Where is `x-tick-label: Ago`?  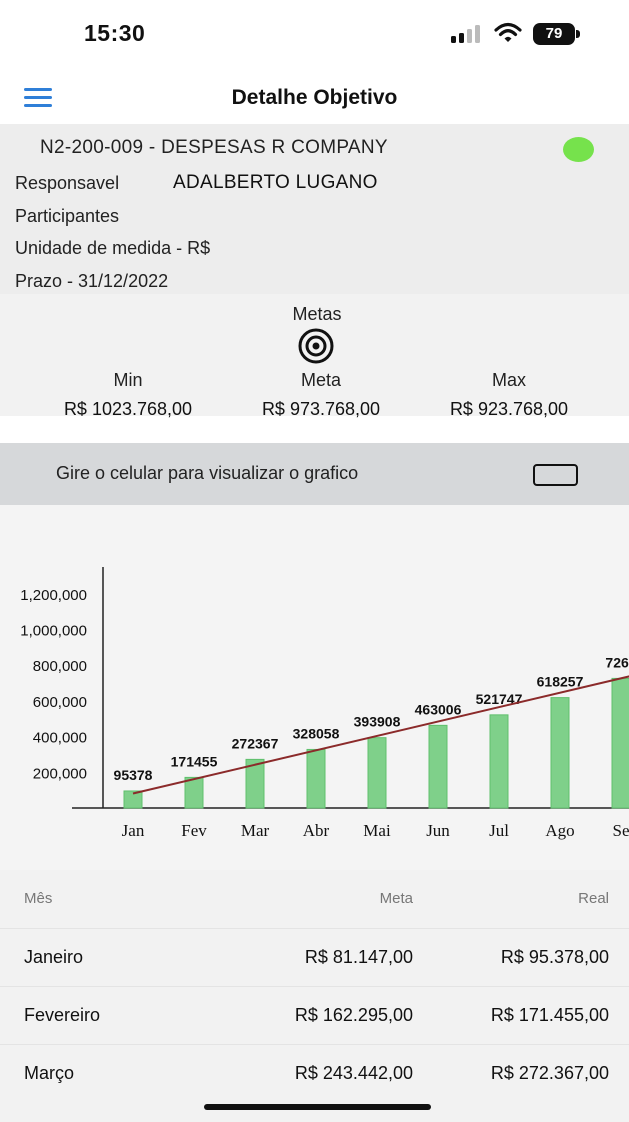 x-tick-label: Ago is located at coordinates (559, 830).